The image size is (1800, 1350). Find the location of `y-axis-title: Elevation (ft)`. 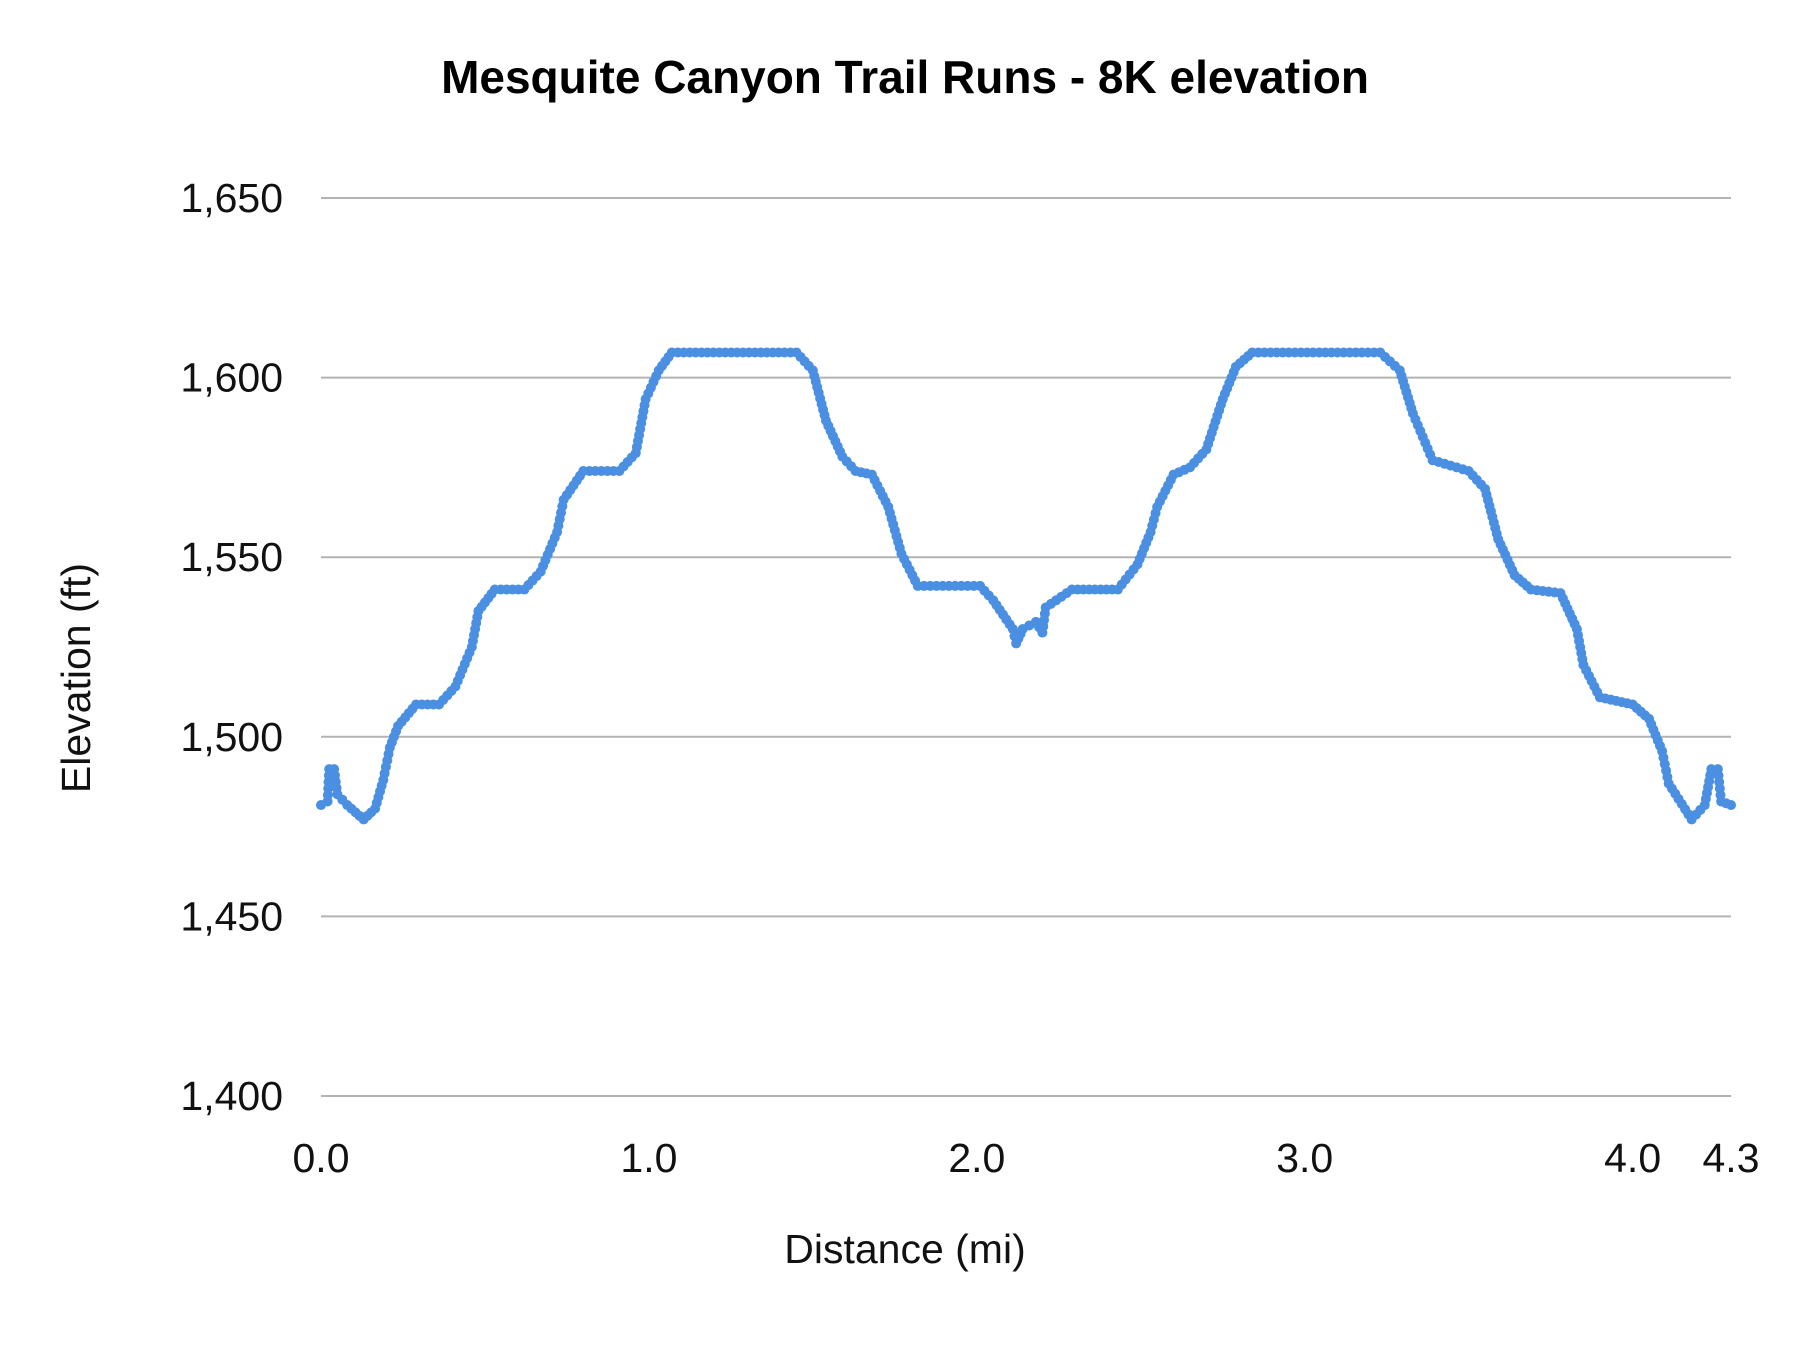

y-axis-title: Elevation (ft) is located at coordinates (76, 678).